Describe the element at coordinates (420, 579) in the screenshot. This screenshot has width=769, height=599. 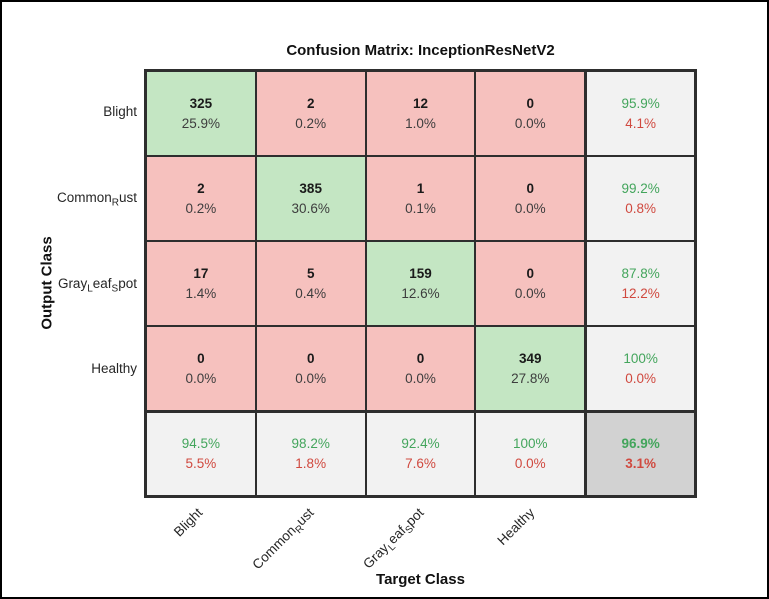
I see `x-axis-label: Target Class` at that location.